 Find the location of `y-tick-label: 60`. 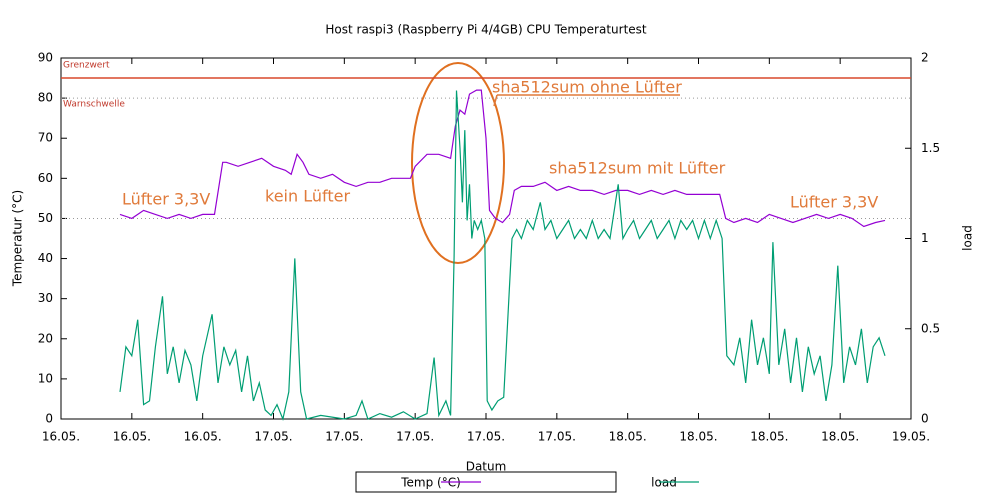

y-tick-label: 60 is located at coordinates (45, 178).